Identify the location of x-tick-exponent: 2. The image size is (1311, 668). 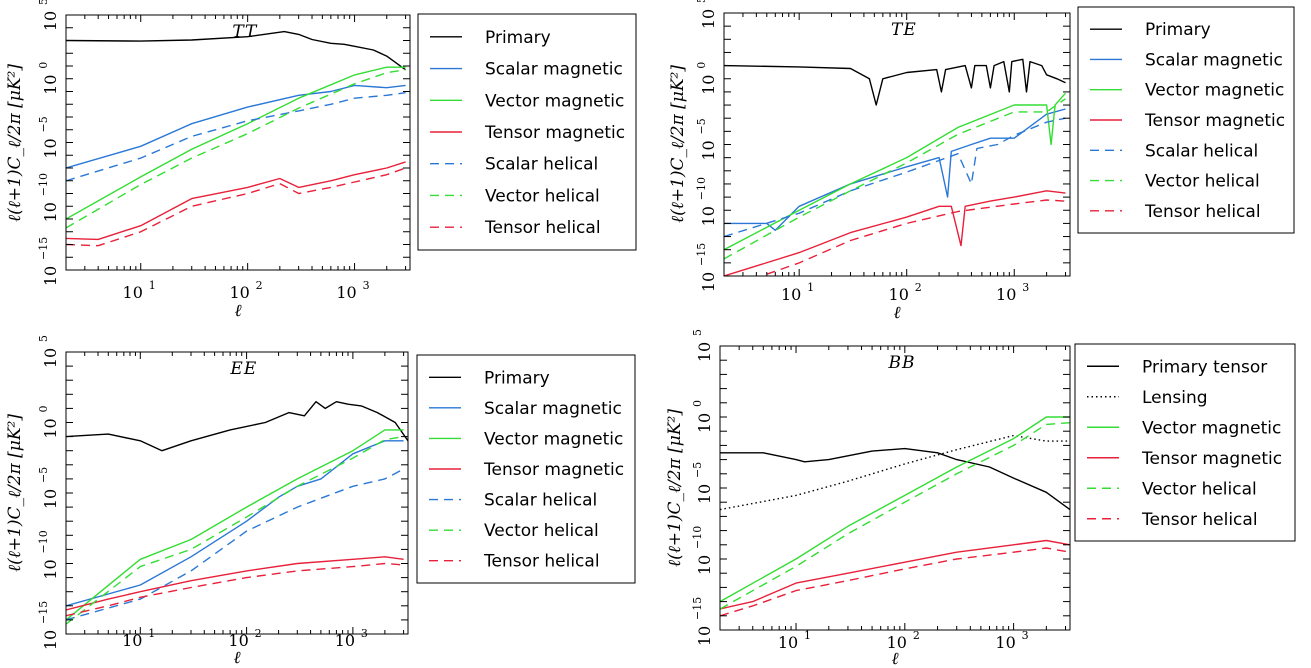
(916, 635).